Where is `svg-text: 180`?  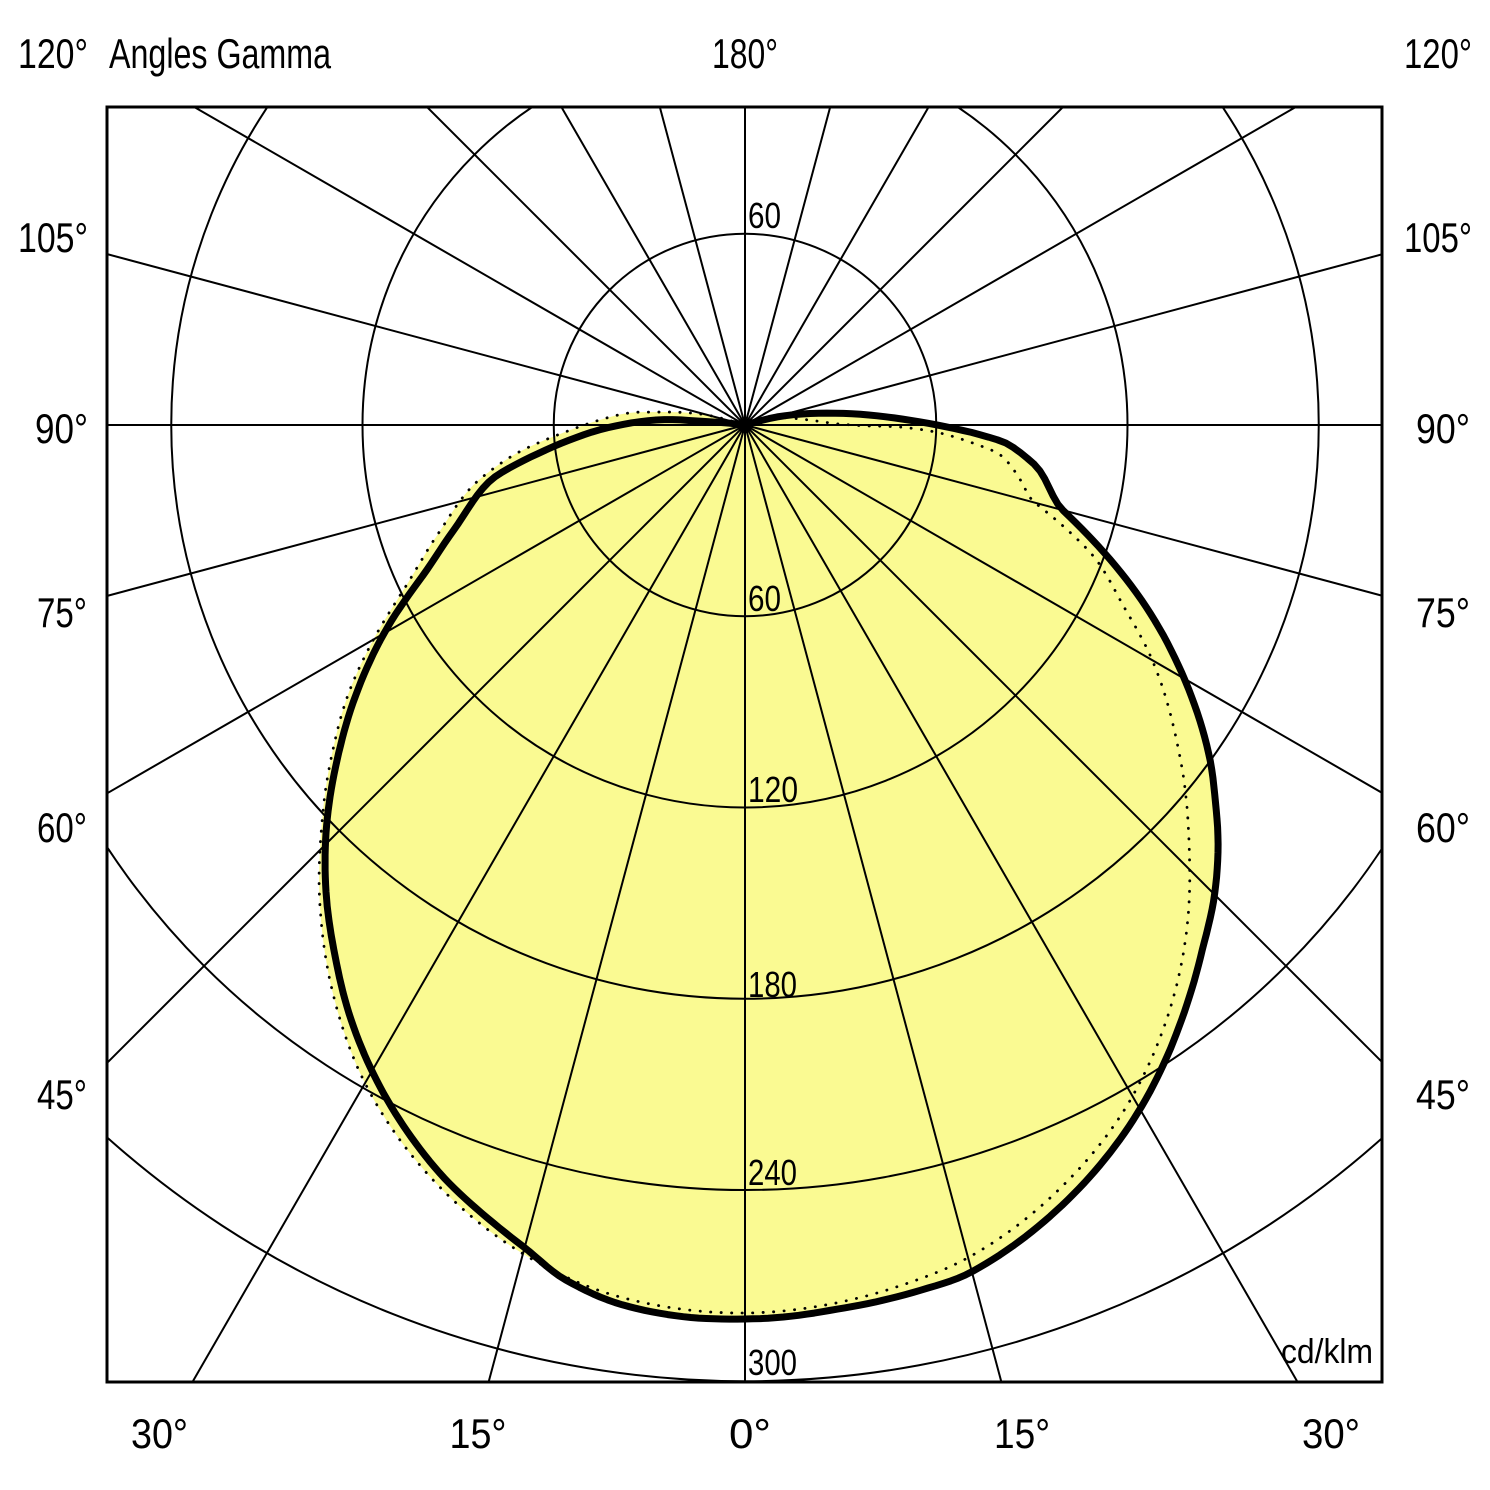
svg-text: 180 is located at coordinates (772, 984).